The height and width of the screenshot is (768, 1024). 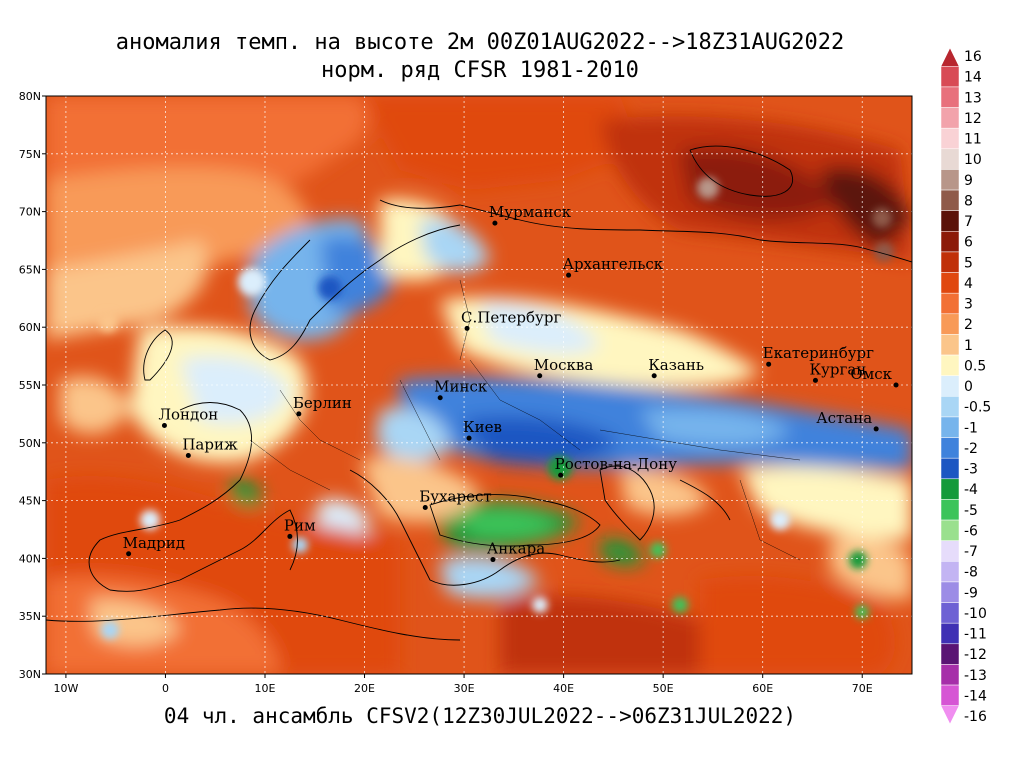 I want to click on legend-label: 2, so click(x=968, y=325).